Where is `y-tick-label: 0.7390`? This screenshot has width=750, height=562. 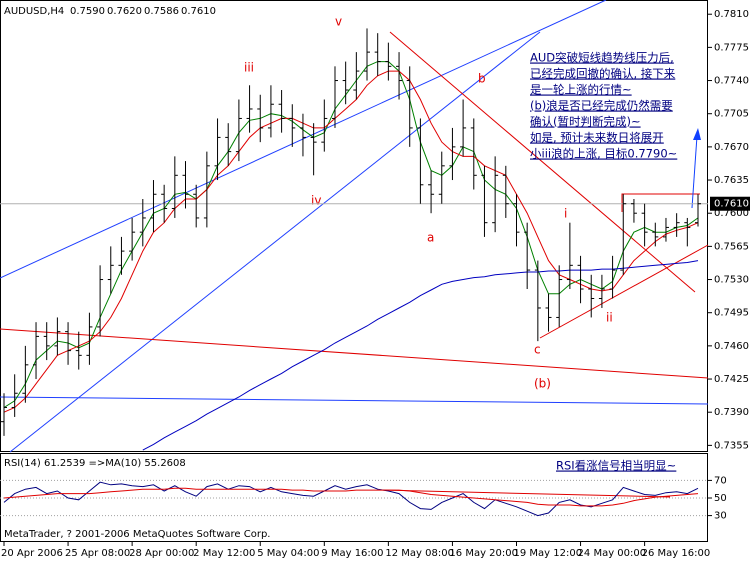
y-tick-label: 0.7390 is located at coordinates (731, 412).